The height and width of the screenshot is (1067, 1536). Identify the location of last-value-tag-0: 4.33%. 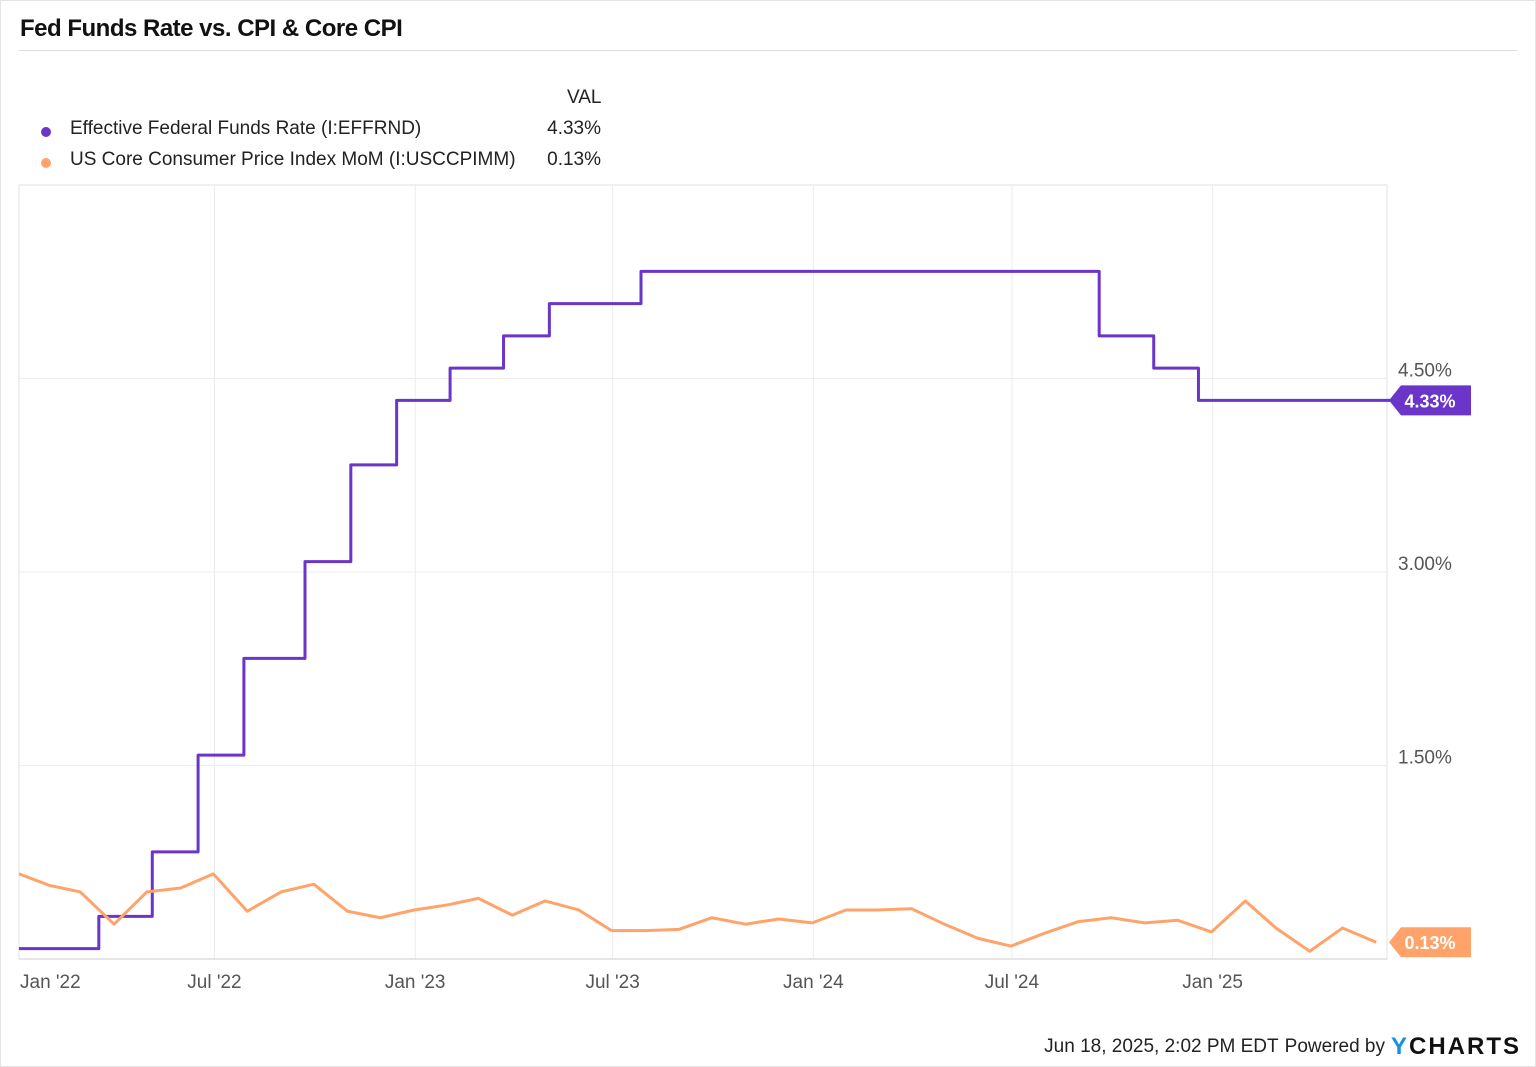
(1430, 400).